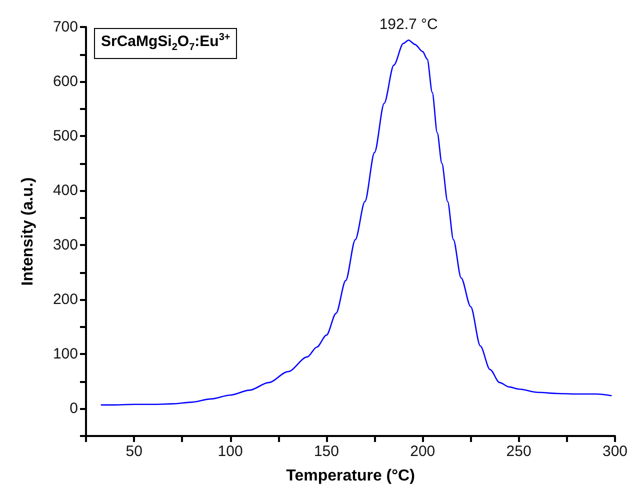 This screenshot has width=632, height=492. I want to click on y-tick-label: 100, so click(65, 354).